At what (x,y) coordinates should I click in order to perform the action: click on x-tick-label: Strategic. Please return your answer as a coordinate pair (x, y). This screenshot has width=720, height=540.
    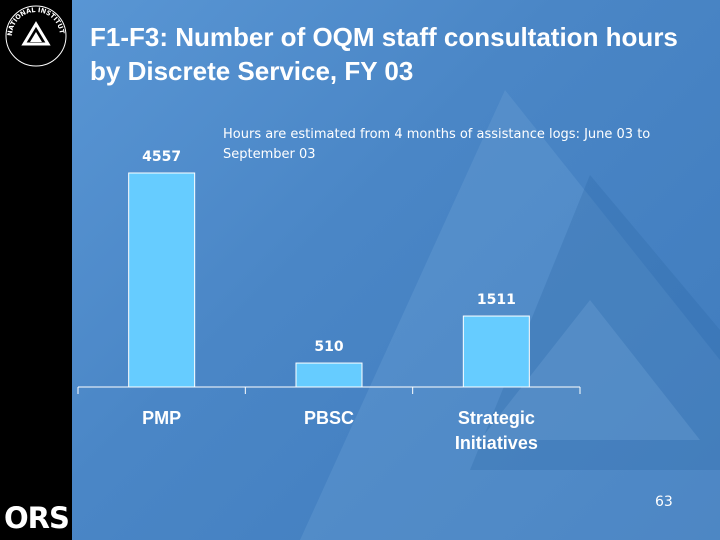
    Looking at the image, I should click on (496, 418).